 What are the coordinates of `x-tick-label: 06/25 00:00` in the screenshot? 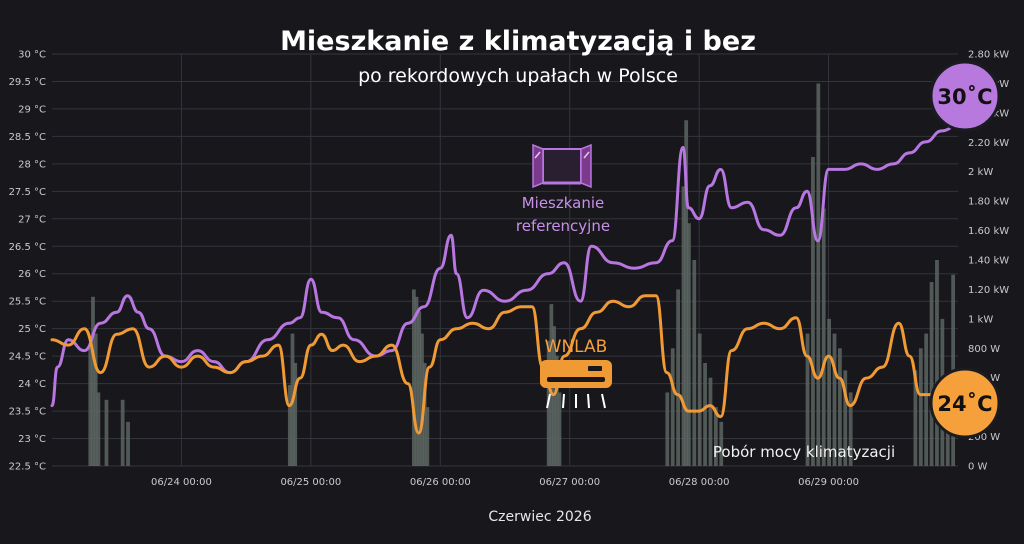 It's located at (310, 482).